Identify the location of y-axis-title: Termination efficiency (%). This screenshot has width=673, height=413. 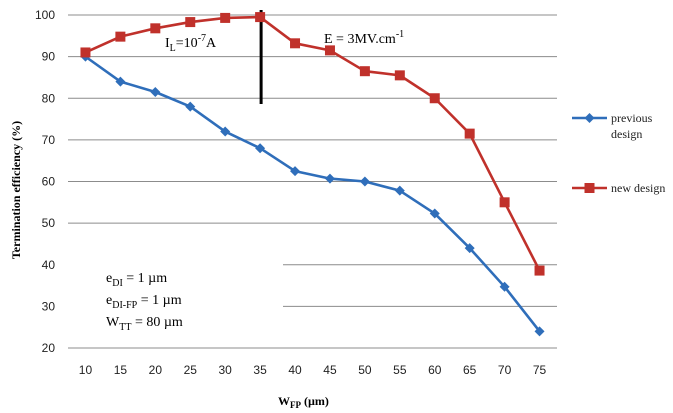
(16, 190).